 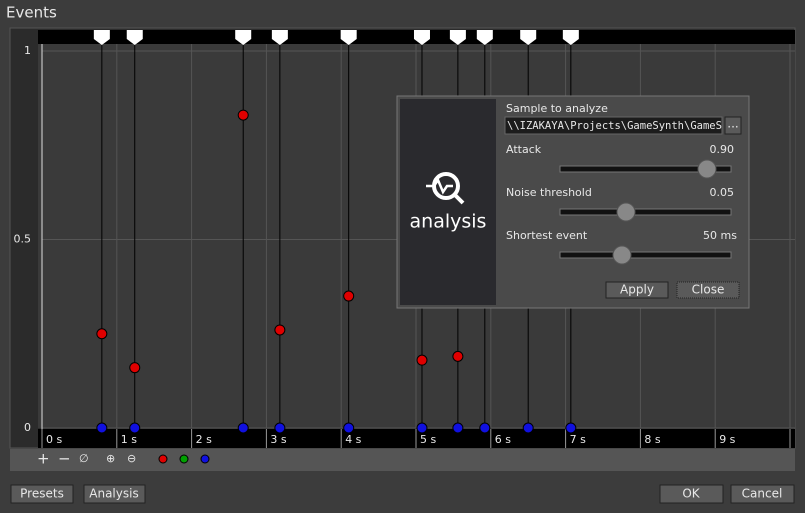 I want to click on sample-field, so click(x=613, y=125).